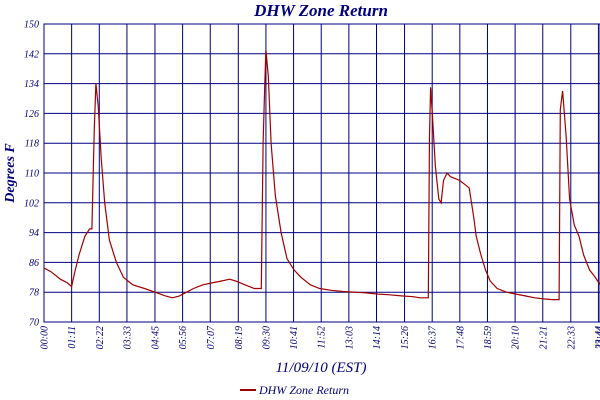  I want to click on x-axis-label: 11/09/10 (EST), so click(321, 368).